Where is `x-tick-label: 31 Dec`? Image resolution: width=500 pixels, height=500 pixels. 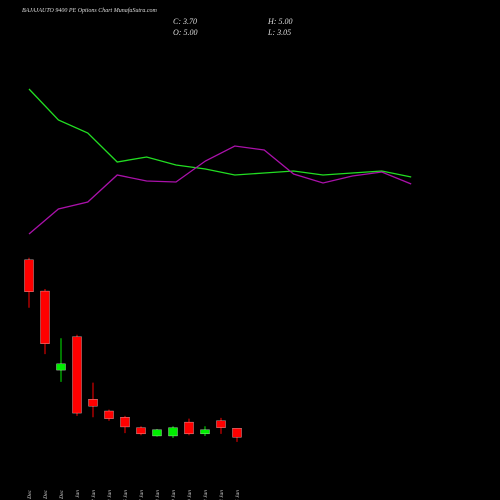 x-tick-label: 31 Dec is located at coordinates (62, 494).